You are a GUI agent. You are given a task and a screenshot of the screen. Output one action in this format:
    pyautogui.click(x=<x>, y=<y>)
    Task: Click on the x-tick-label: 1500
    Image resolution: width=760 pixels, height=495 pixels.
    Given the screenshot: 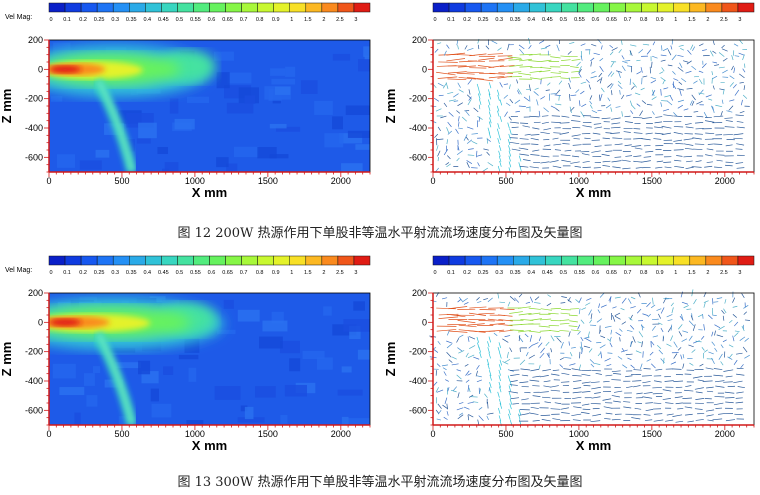 What is the action you would take?
    pyautogui.click(x=268, y=434)
    